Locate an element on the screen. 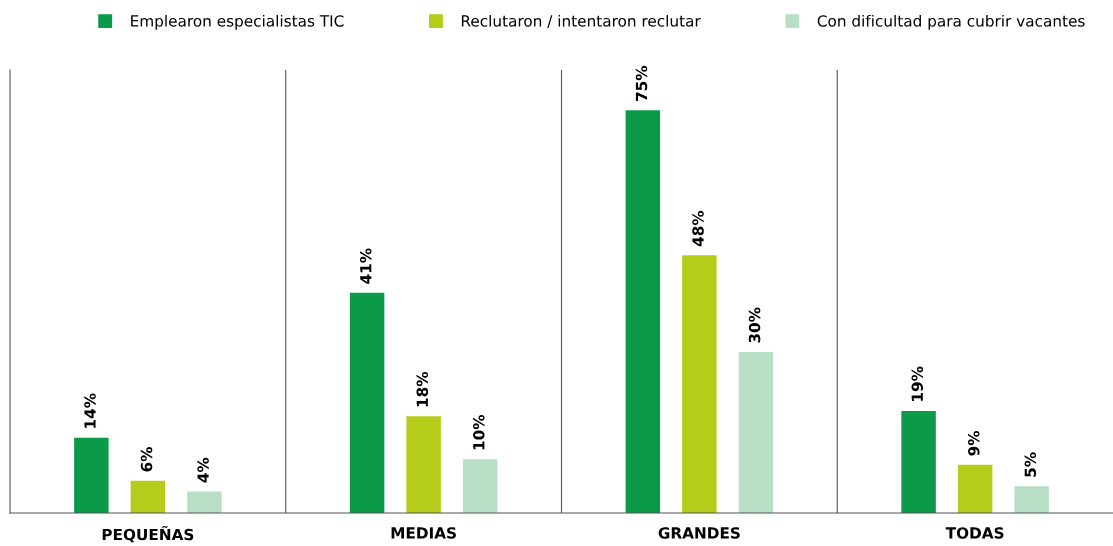 Image resolution: width=1113 pixels, height=546 pixels. data-label: 9% is located at coordinates (974, 443).